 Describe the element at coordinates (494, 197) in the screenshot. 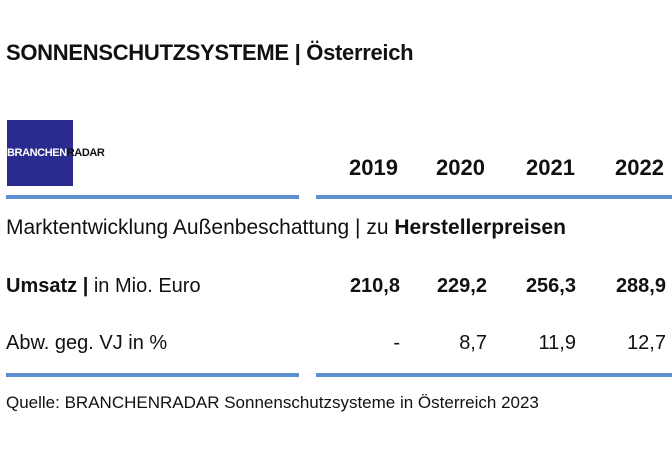

I see `header-rule-right` at that location.